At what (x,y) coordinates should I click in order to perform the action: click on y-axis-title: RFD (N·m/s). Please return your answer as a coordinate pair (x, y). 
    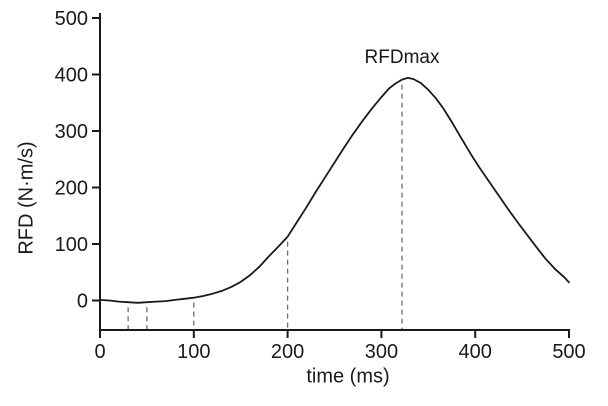
    Looking at the image, I should click on (26, 198).